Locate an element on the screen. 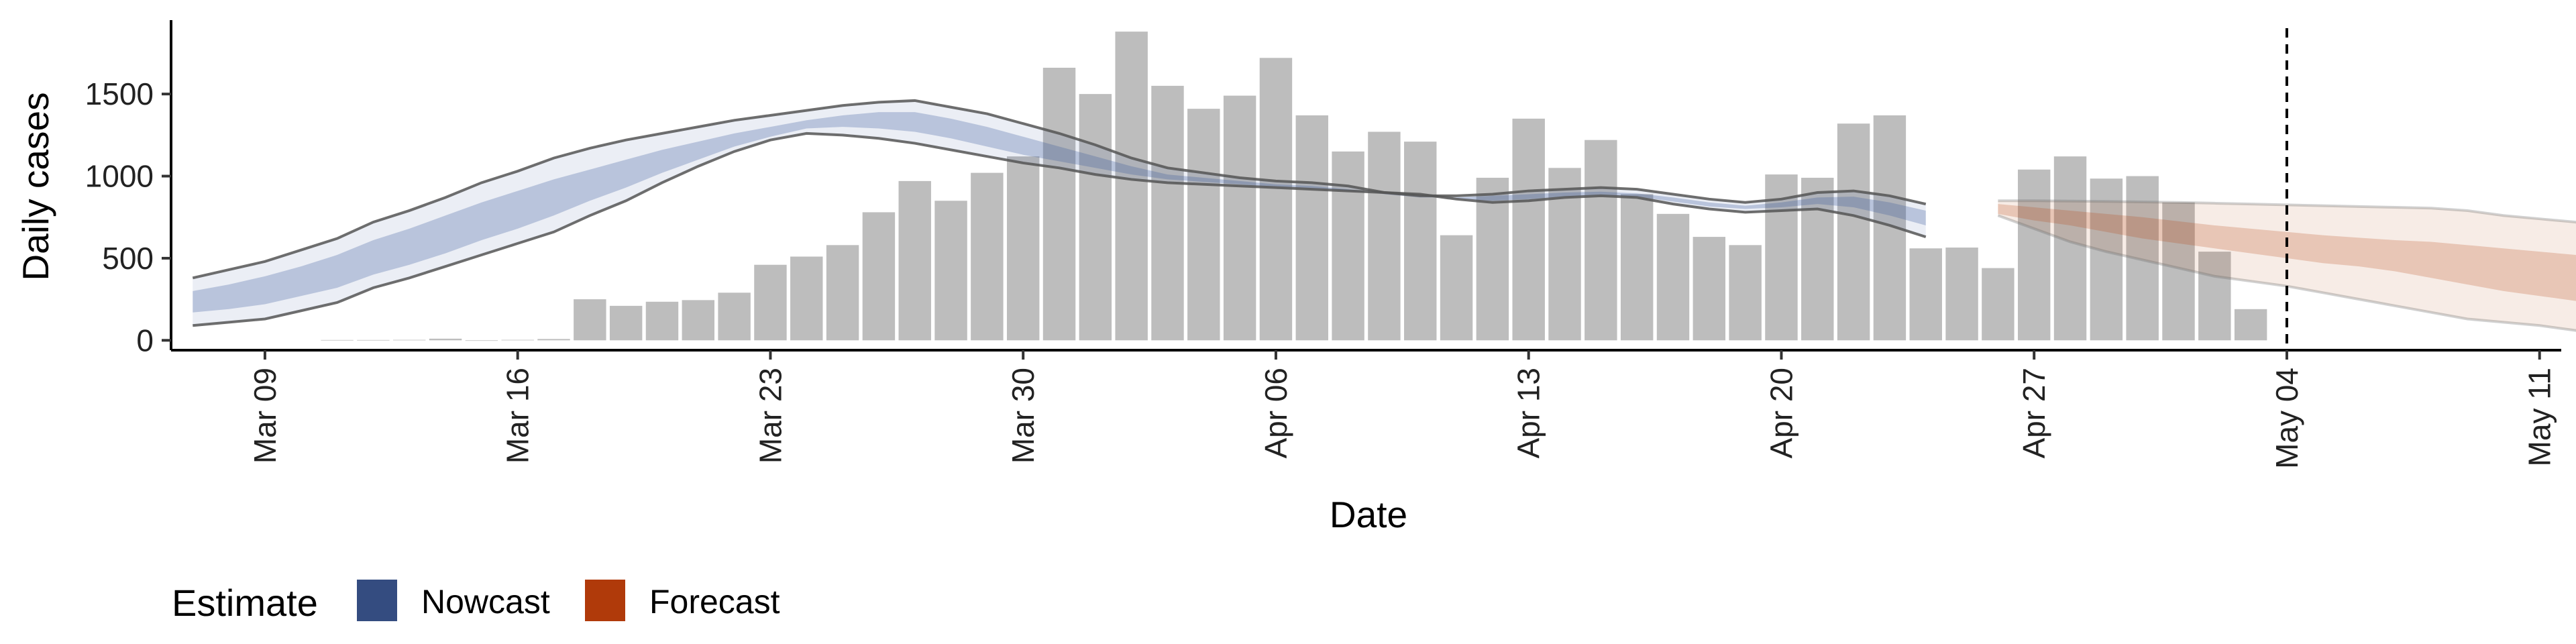 This screenshot has height=644, width=2576. forecast-band-inner is located at coordinates (2287, 252).